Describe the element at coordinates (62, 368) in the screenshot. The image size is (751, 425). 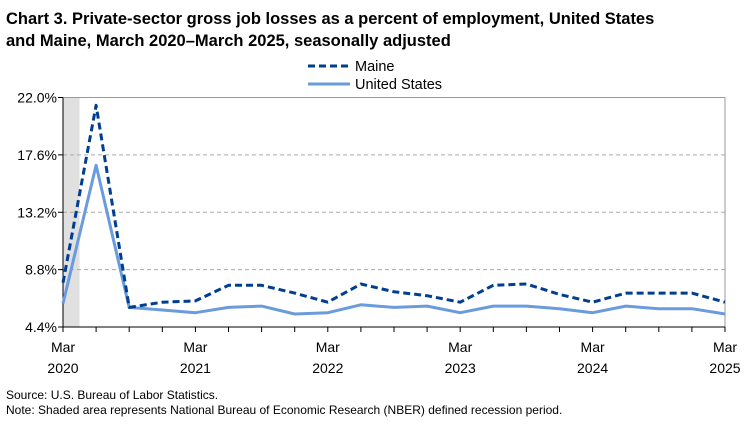
I see `x-tick-label-year: 2020` at that location.